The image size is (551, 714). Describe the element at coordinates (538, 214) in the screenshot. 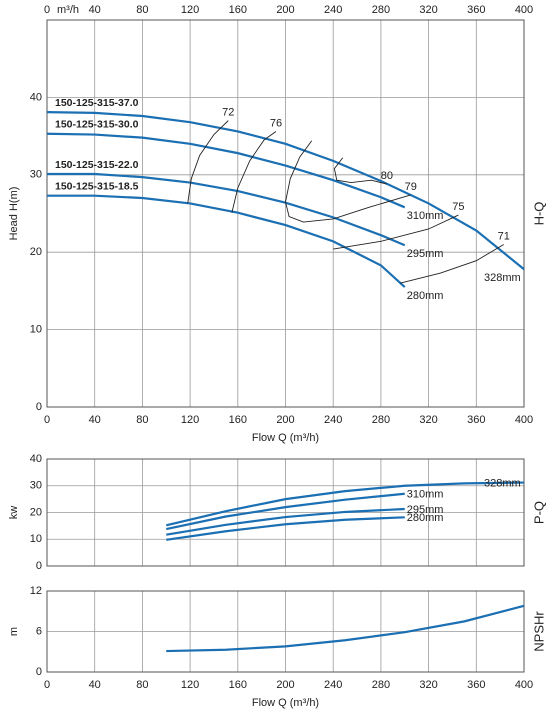

I see `side-label: H-Q` at that location.